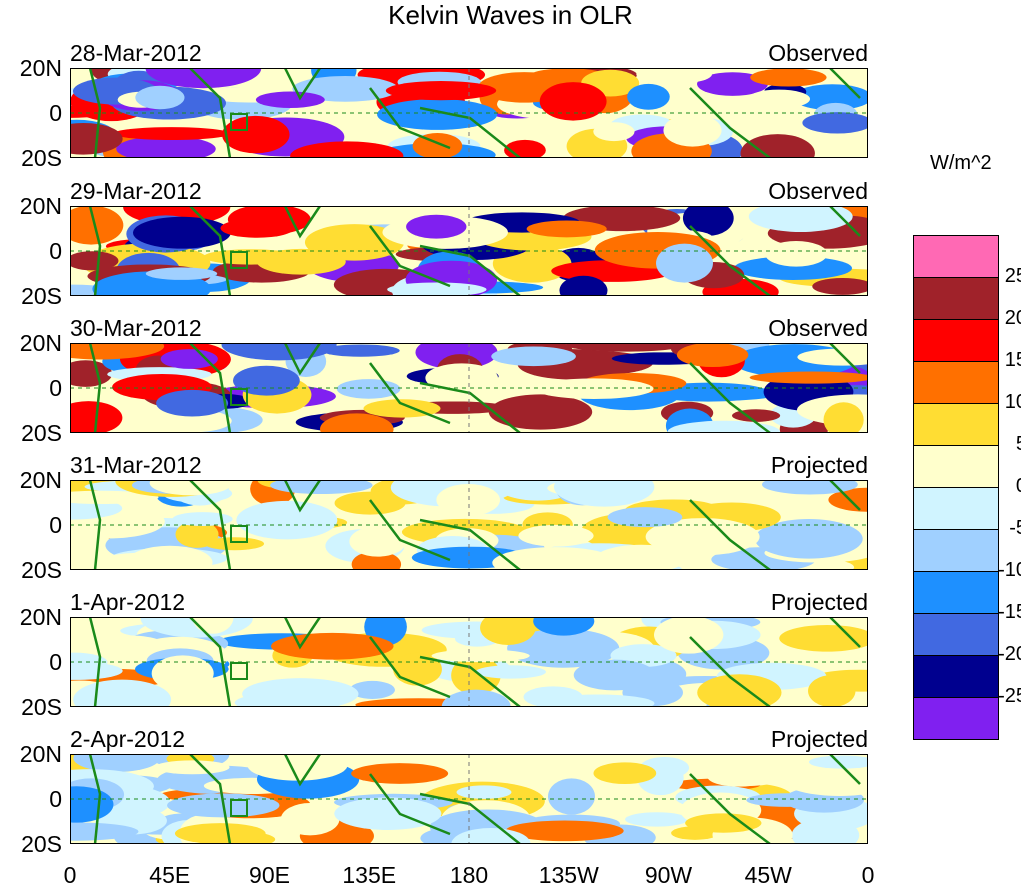 The image size is (1021, 887). I want to click on panel-date: 1-Apr-2012, so click(128, 602).